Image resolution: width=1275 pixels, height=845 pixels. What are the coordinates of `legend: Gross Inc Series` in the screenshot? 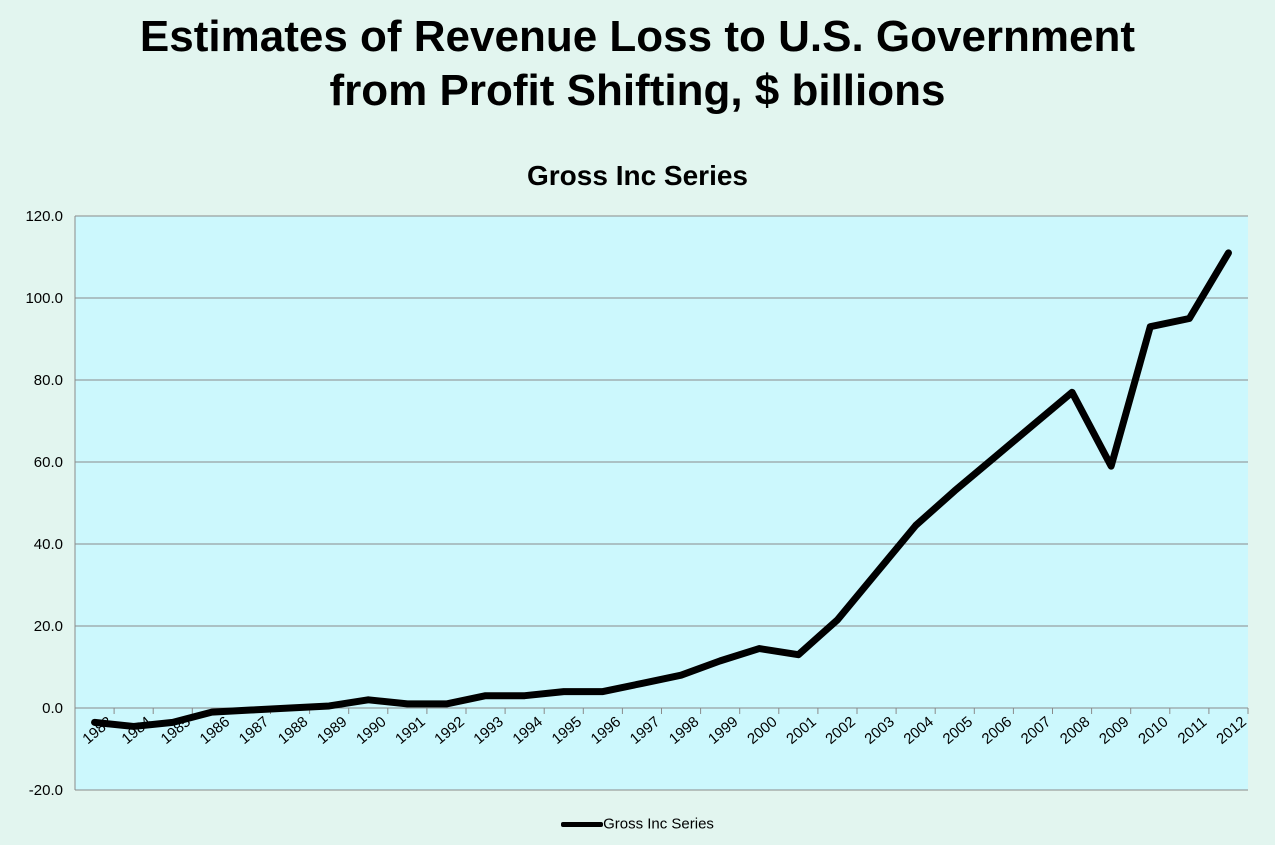 It's located at (637, 824).